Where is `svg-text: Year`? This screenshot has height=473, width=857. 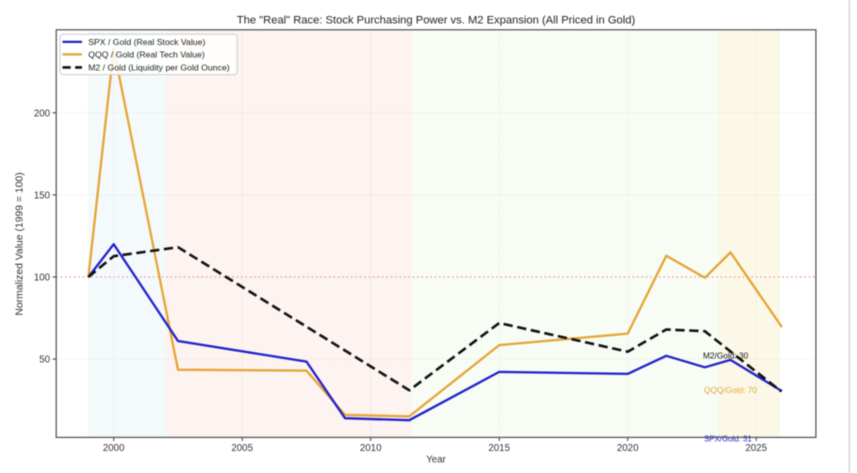
svg-text: Year is located at coordinates (436, 460).